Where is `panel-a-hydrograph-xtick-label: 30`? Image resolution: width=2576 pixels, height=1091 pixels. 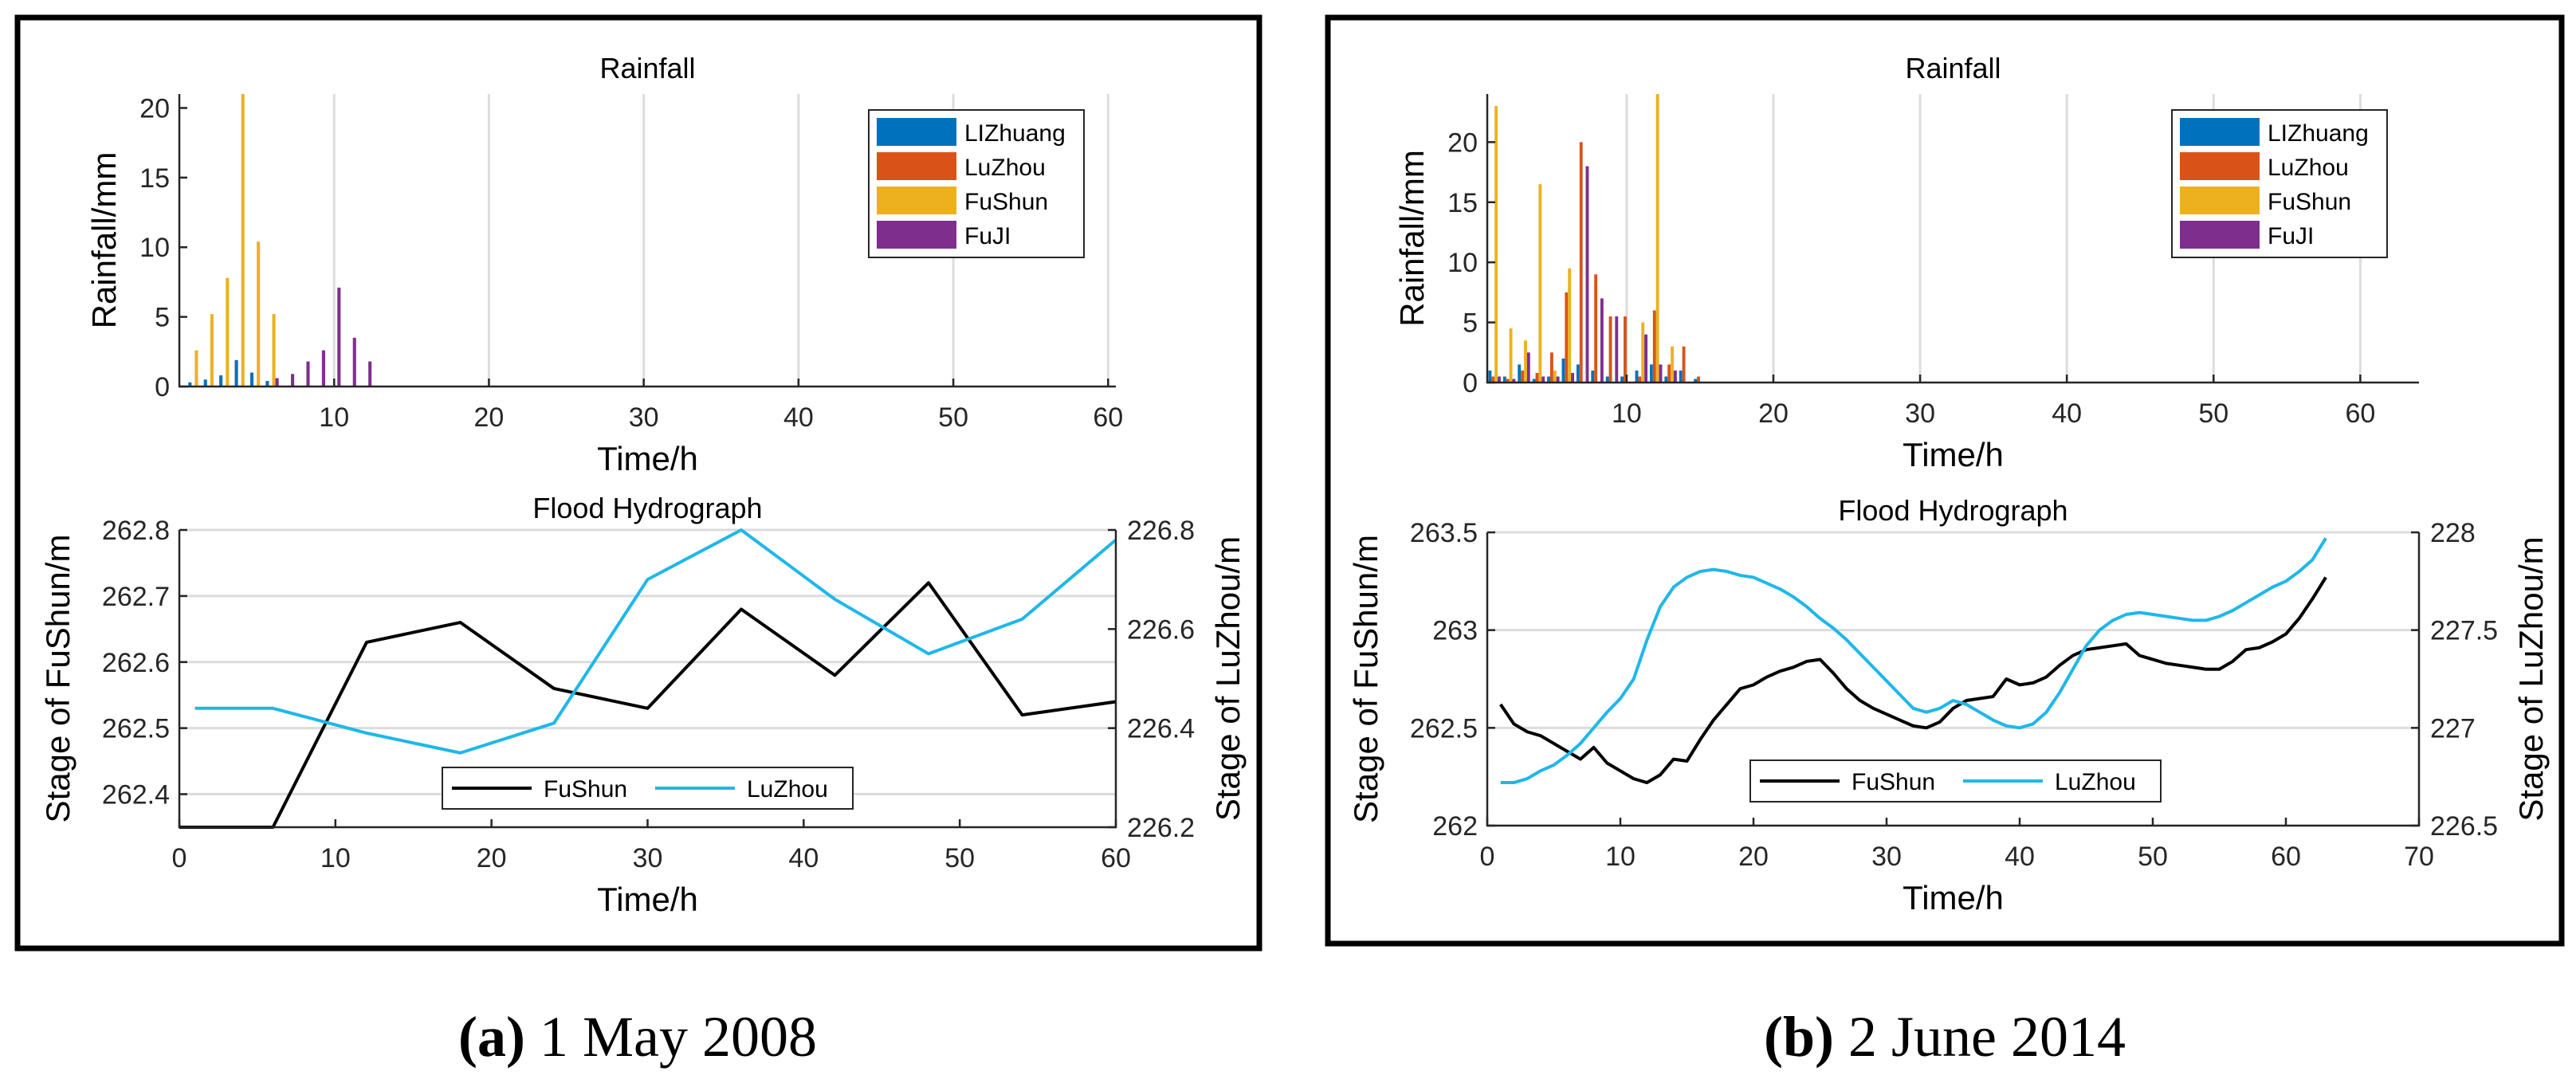
panel-a-hydrograph-xtick-label: 30 is located at coordinates (648, 858).